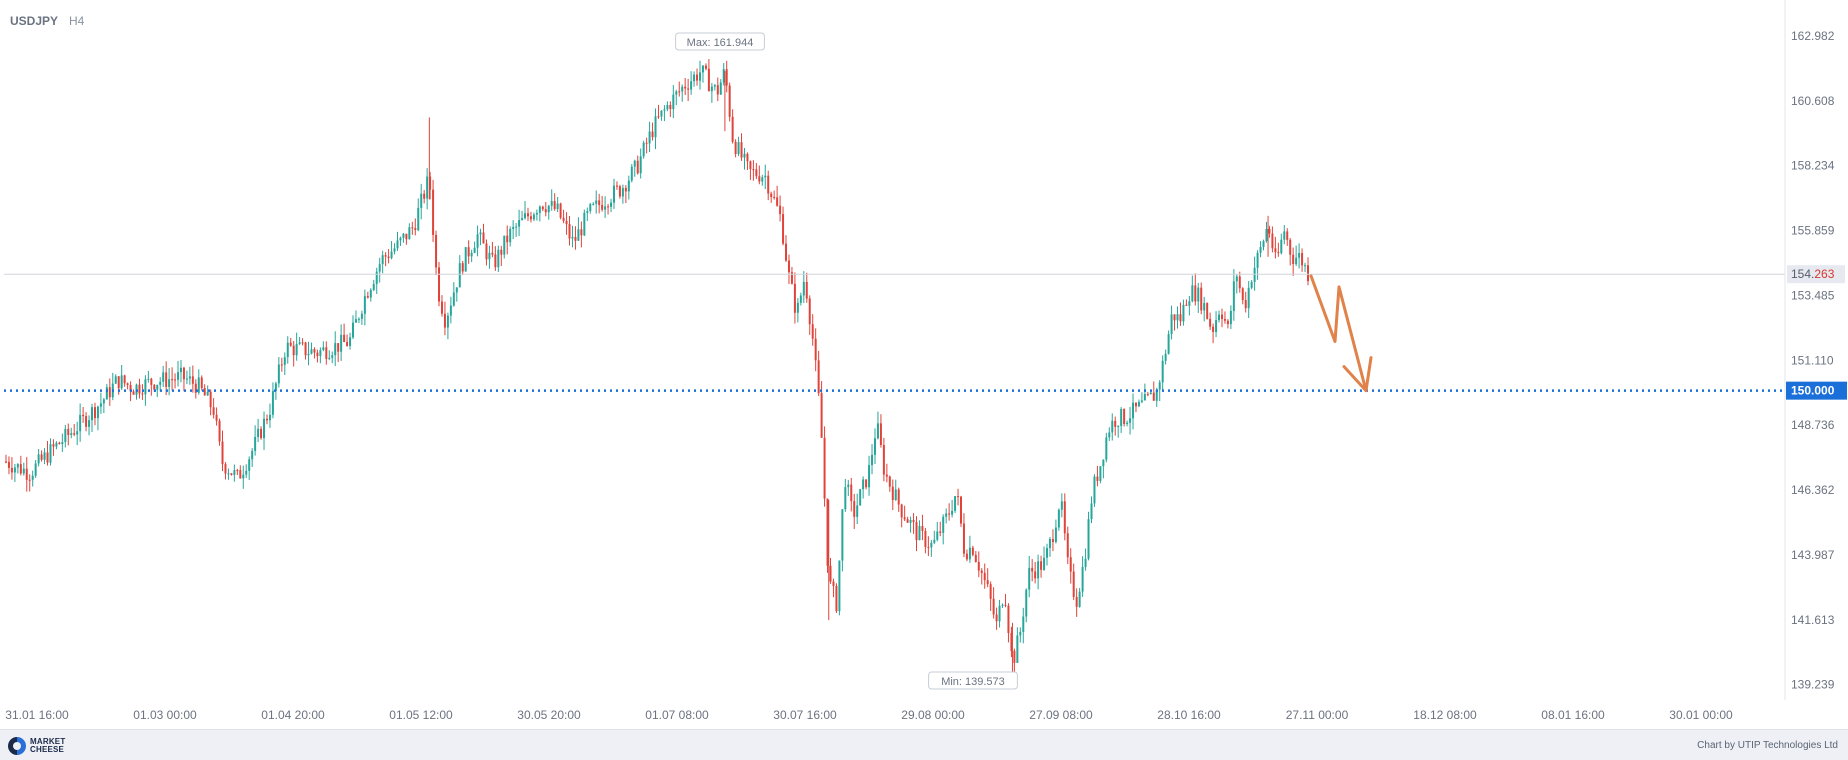 This screenshot has height=760, width=1848. Describe the element at coordinates (1317, 715) in the screenshot. I see `x-tick-label: 27.11 00:00` at that location.